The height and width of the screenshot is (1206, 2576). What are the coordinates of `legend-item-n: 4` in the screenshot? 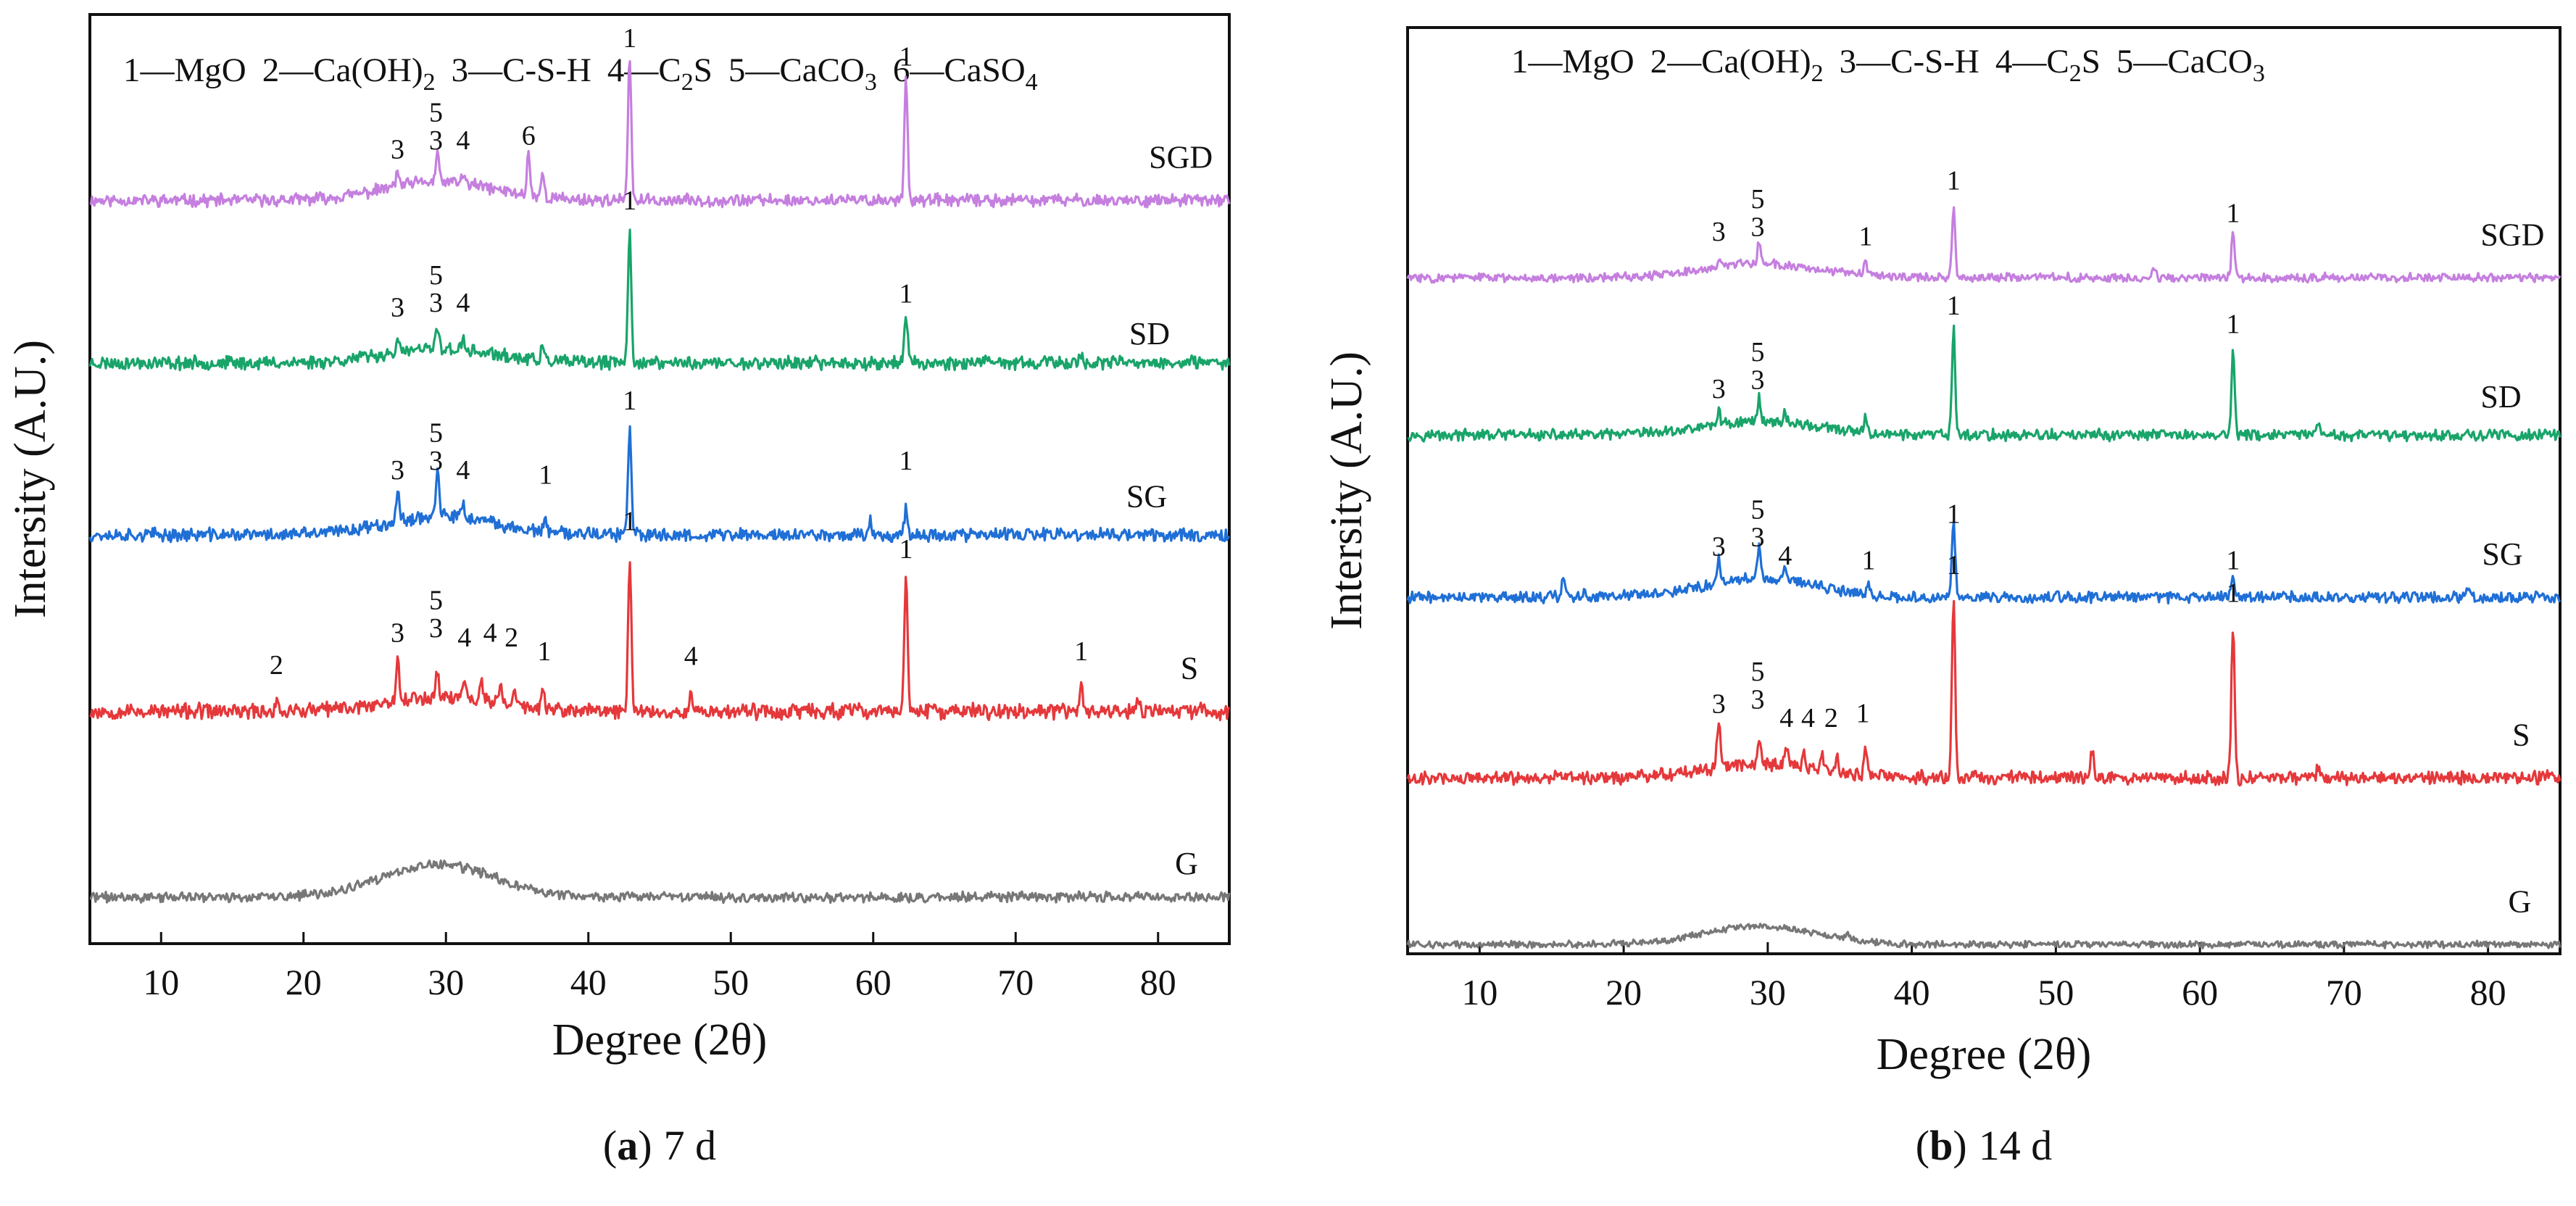 It's located at (616, 70).